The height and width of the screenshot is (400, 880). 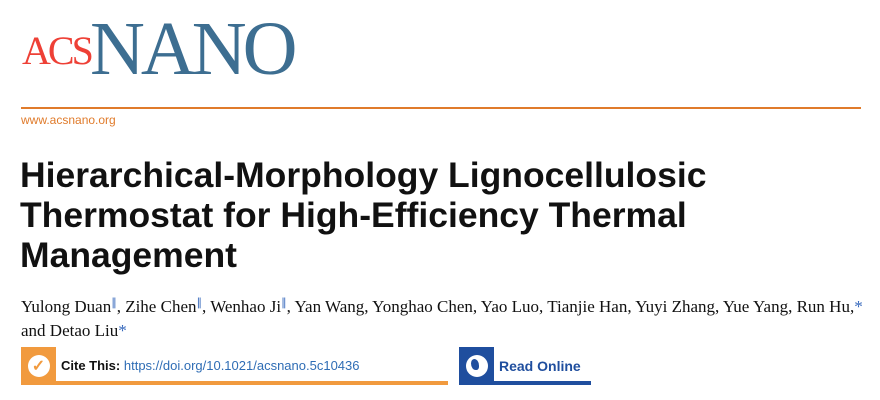 I want to click on author-name: Yan Wang, so click(x=329, y=306).